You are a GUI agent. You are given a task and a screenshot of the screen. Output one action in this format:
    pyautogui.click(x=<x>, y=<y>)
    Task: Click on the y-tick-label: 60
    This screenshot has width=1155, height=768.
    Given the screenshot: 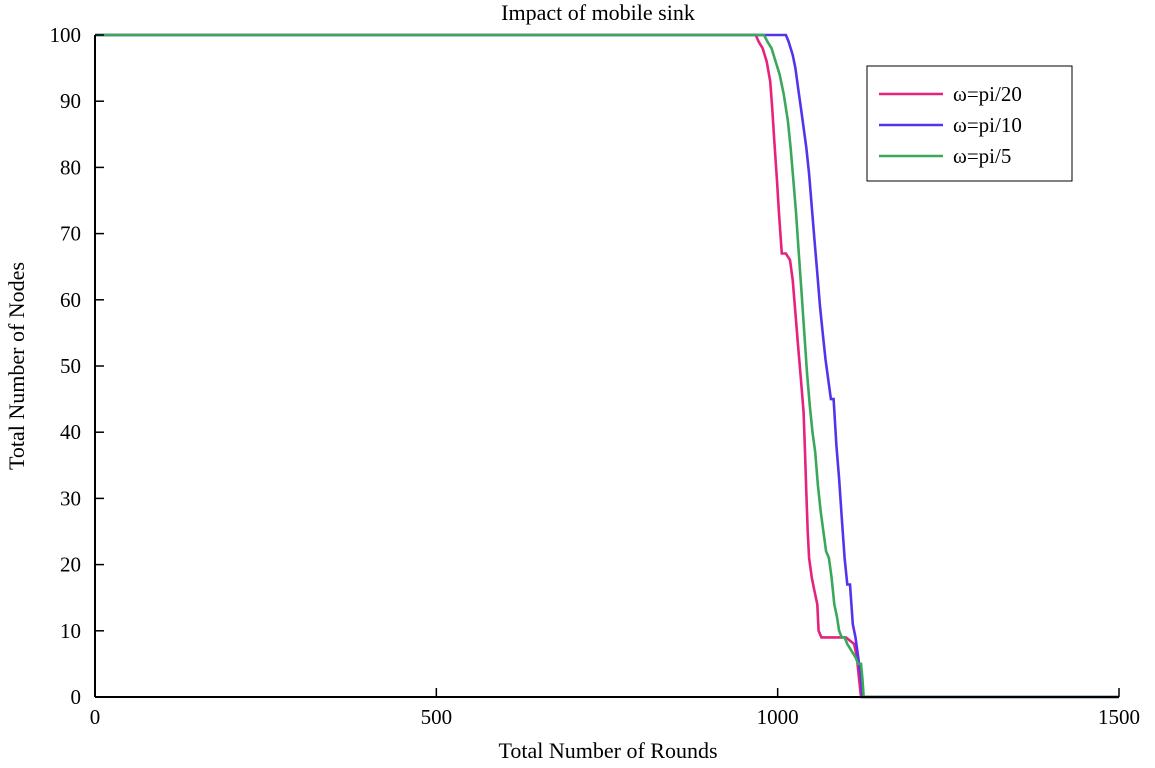 What is the action you would take?
    pyautogui.click(x=70, y=300)
    